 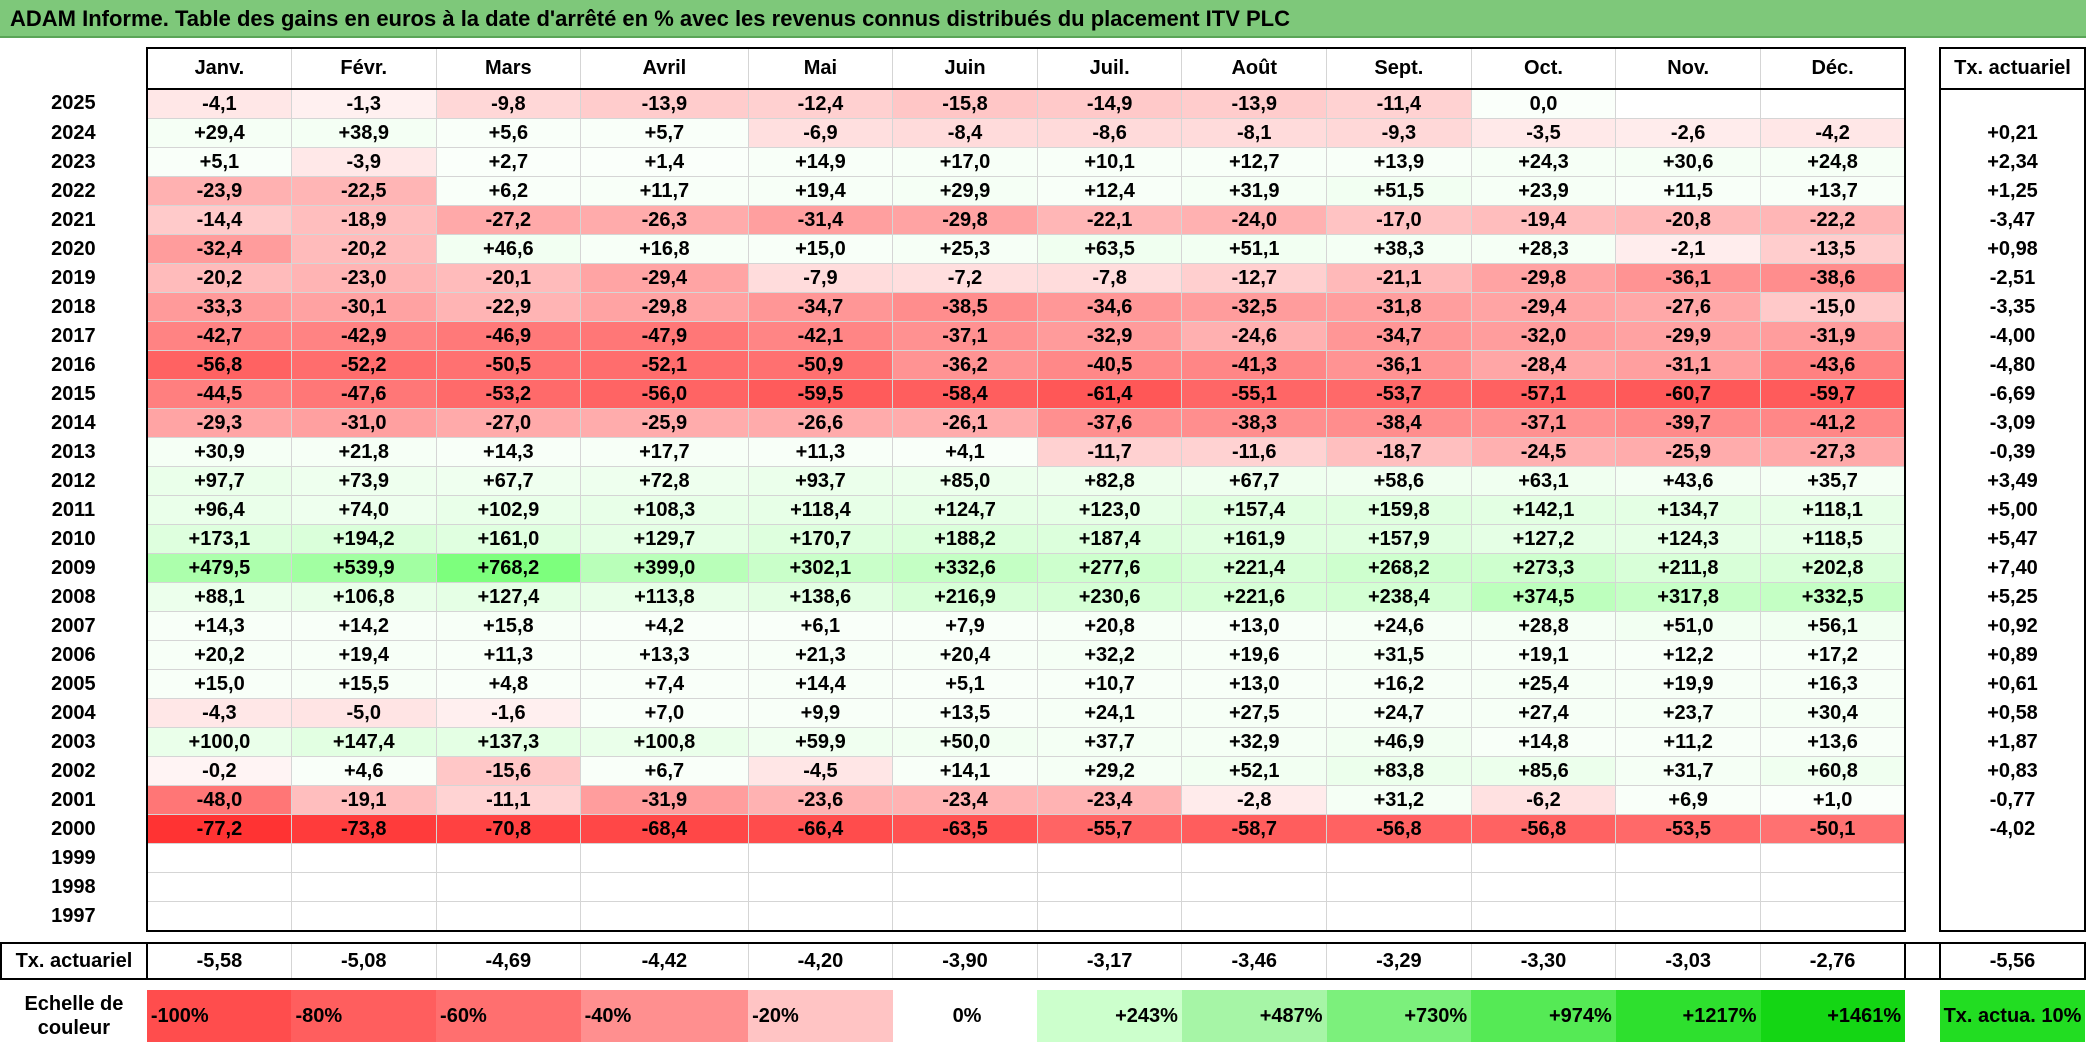 What do you see at coordinates (1543, 452) in the screenshot?
I see `value-cell: -24,5` at bounding box center [1543, 452].